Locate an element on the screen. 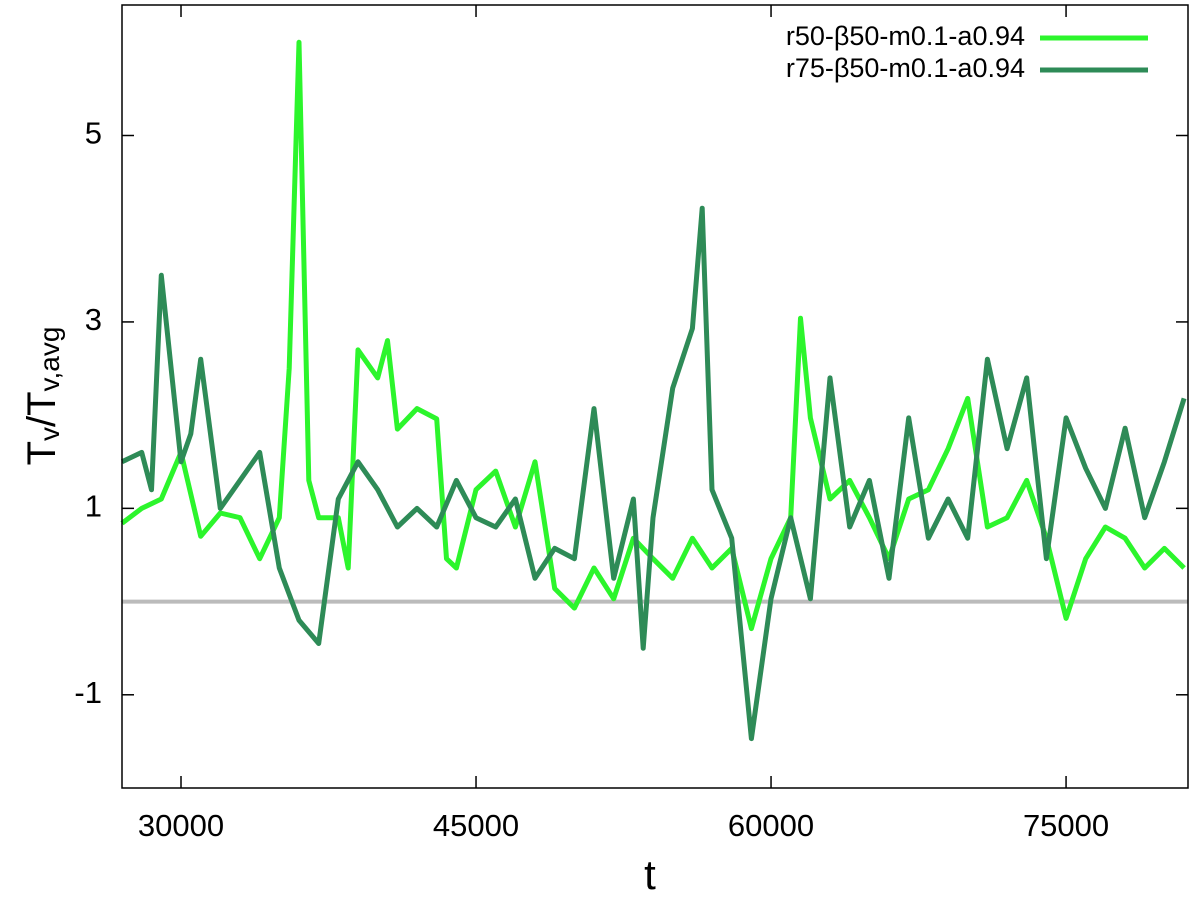 Image resolution: width=1200 pixels, height=903 pixels. x-axis-label: t is located at coordinates (650, 874).